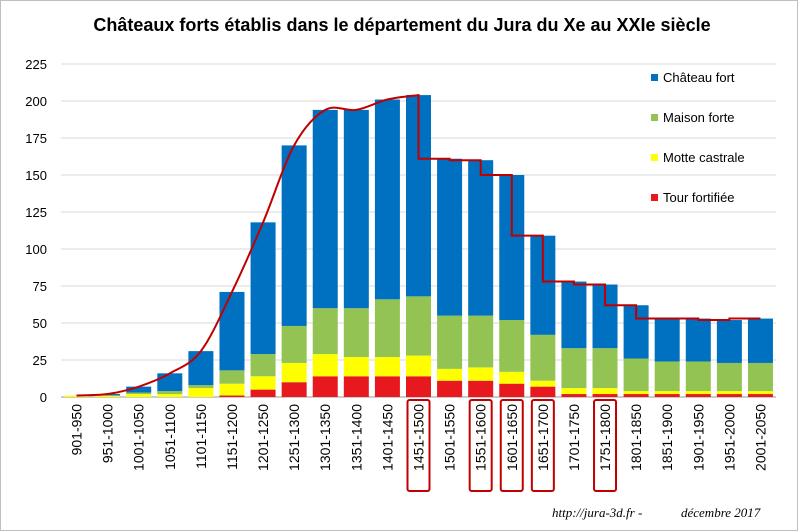  I want to click on legend-label: Château fort, so click(699, 77).